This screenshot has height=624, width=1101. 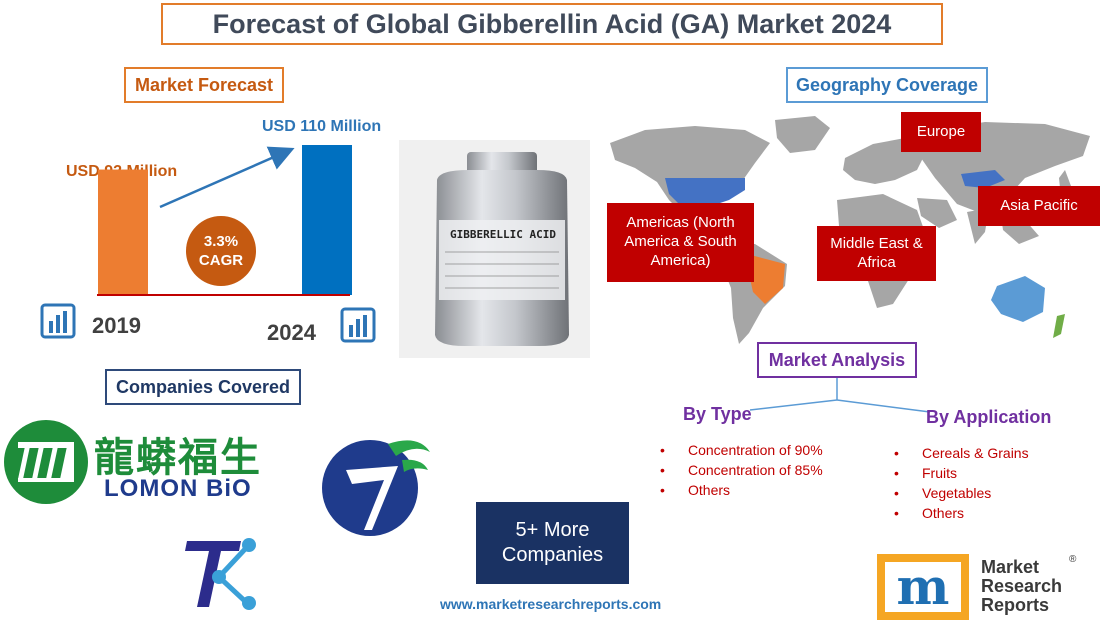 I want to click on mrr-logo: m Market Research Reports ®, so click(x=983, y=587).